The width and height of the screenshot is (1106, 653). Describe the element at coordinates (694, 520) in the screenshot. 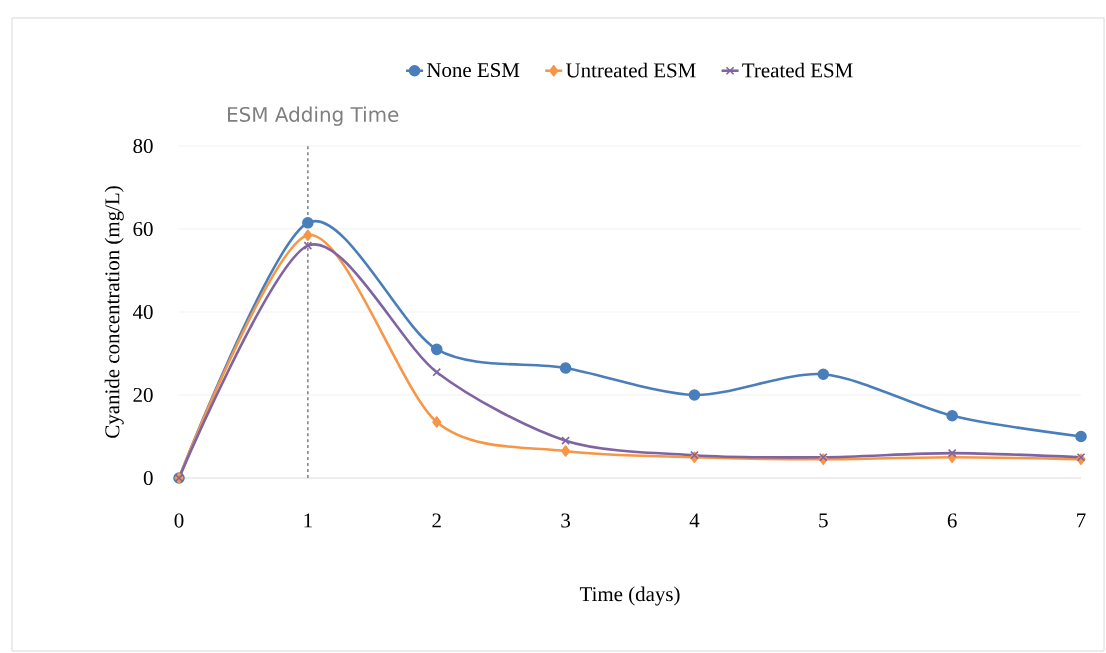

I see `x-tick-label: 4` at that location.